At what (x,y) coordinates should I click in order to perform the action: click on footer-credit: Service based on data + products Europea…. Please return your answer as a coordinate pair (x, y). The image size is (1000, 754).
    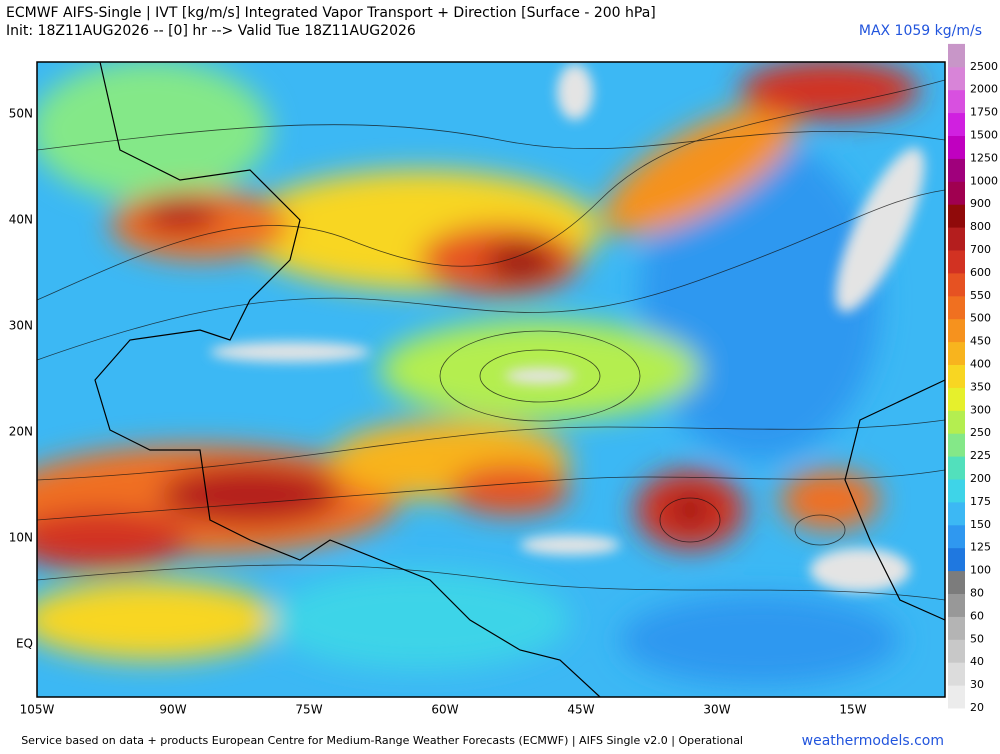
    Looking at the image, I should click on (382, 740).